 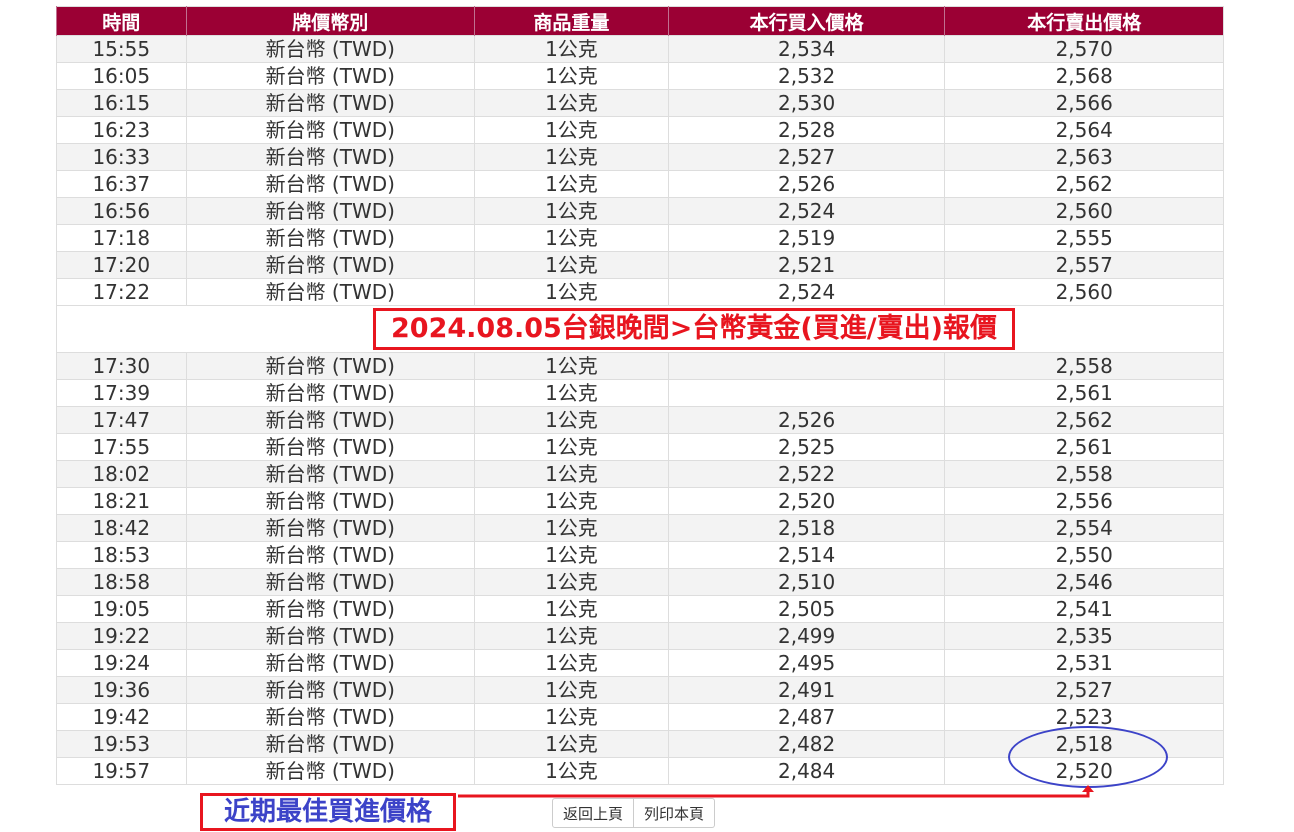 What do you see at coordinates (806, 238) in the screenshot?
I see `buy-price-cell: 2,519` at bounding box center [806, 238].